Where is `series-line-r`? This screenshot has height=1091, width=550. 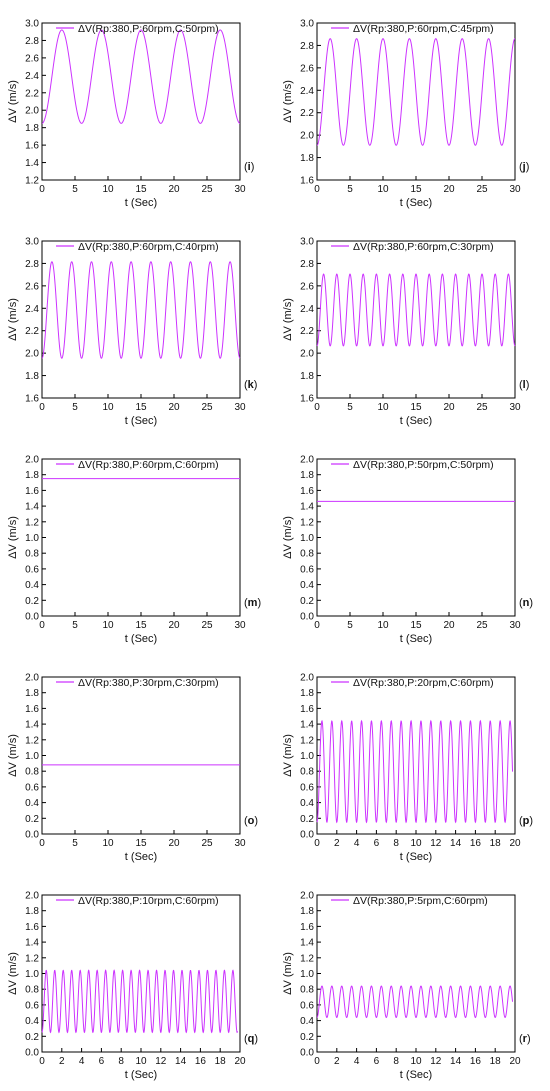
series-line-r is located at coordinates (415, 1002).